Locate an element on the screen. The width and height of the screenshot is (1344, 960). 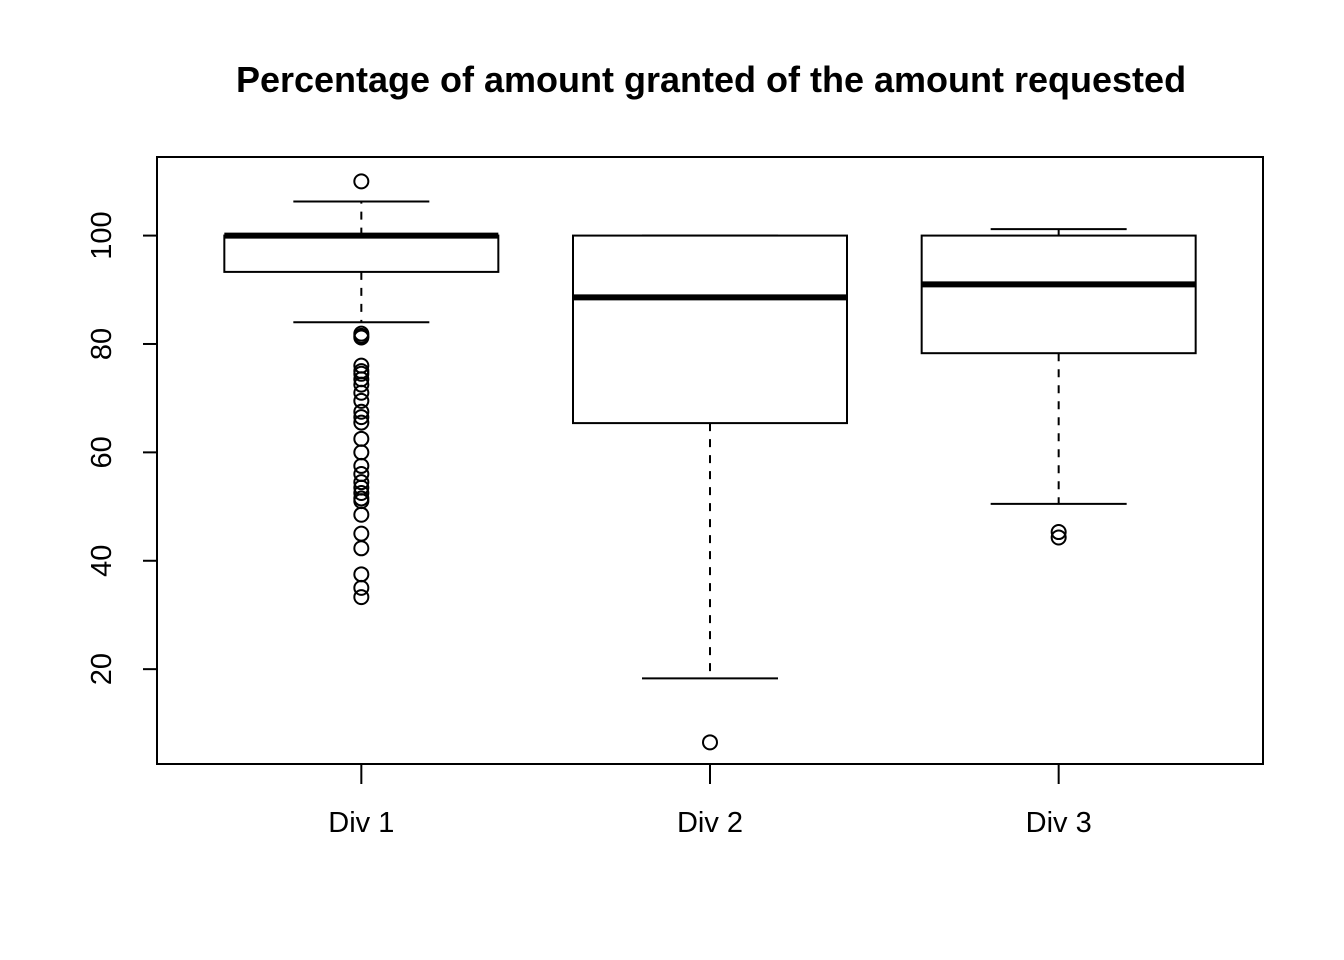
y-tick-label: 20 is located at coordinates (102, 669).